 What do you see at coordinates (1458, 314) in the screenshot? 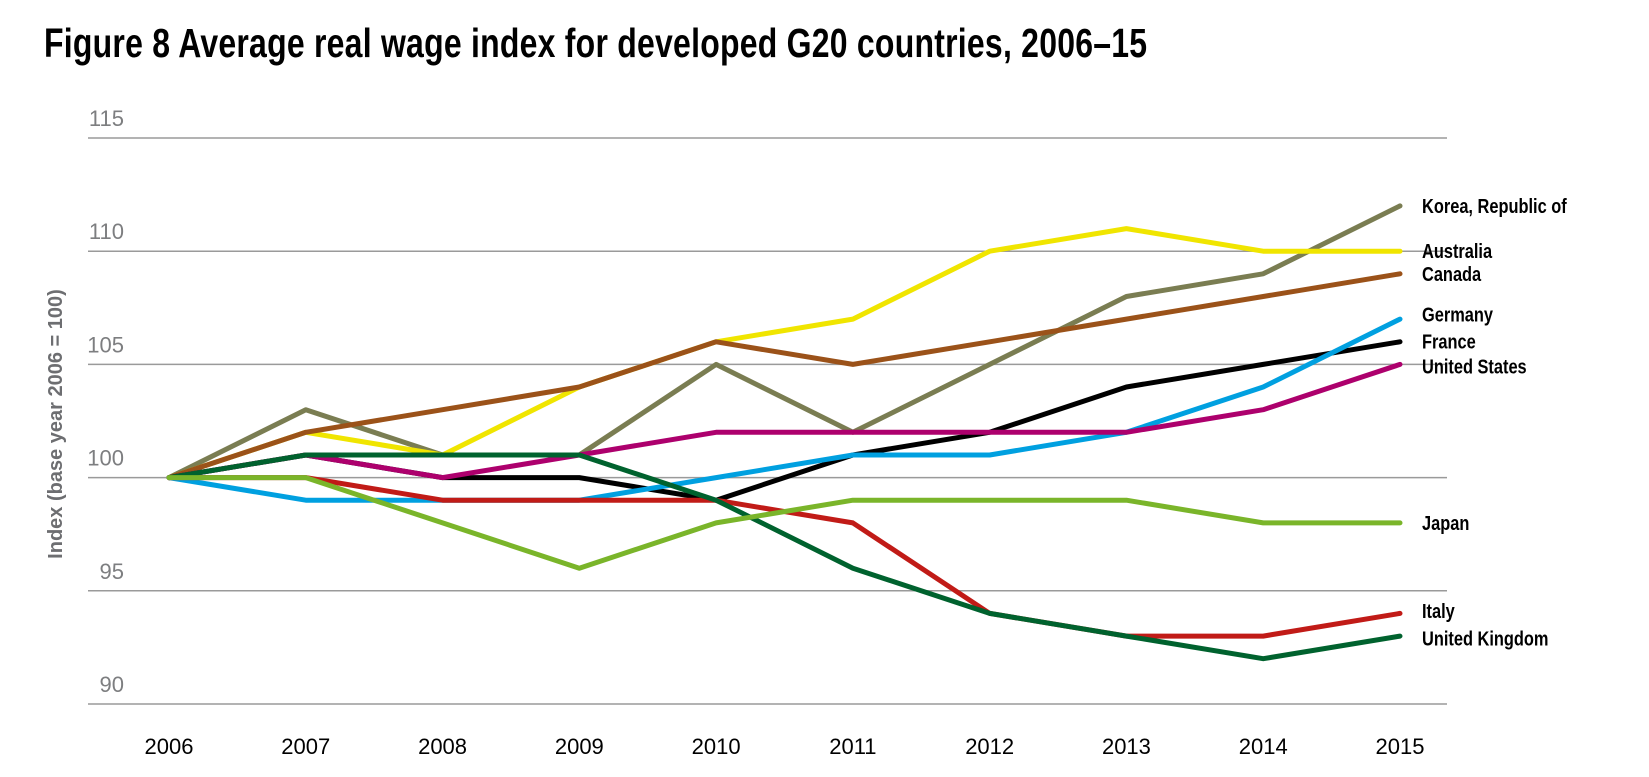
I see `series-label-germany: Germany` at bounding box center [1458, 314].